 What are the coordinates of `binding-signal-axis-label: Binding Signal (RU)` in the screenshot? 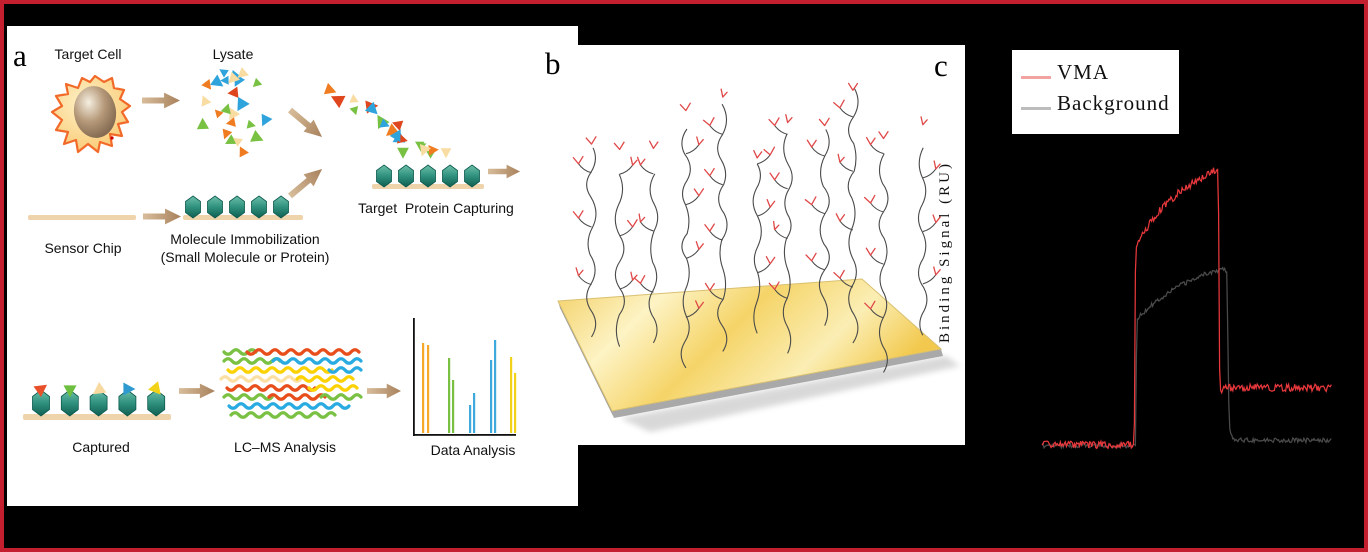 It's located at (945, 252).